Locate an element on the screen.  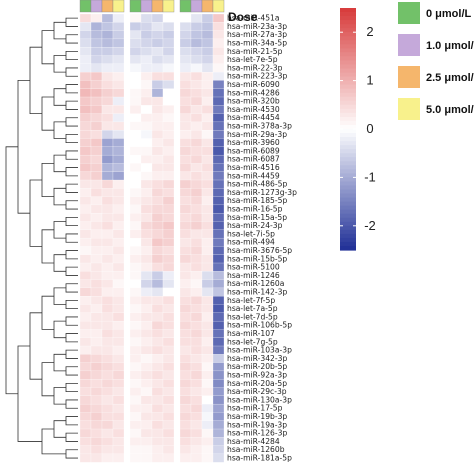
row-label: hsa-miR-20b-5p is located at coordinates (257, 366).